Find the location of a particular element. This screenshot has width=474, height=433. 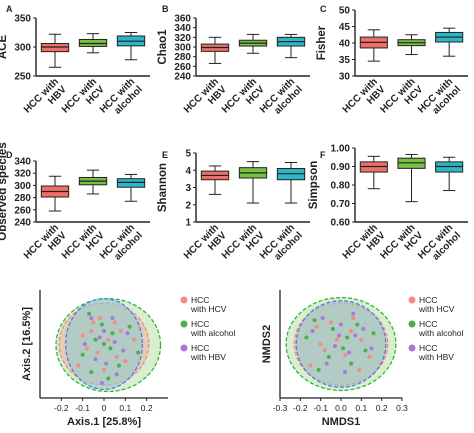

plot-area is located at coordinates (341, 344).